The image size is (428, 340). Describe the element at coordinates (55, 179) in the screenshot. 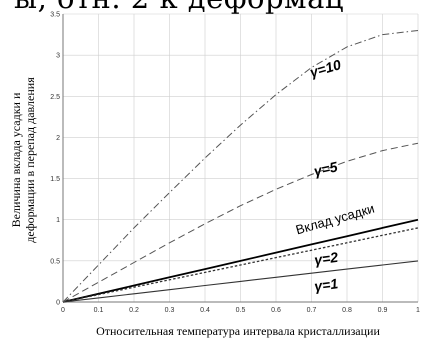

I see `y-tick-label: 1.5` at that location.